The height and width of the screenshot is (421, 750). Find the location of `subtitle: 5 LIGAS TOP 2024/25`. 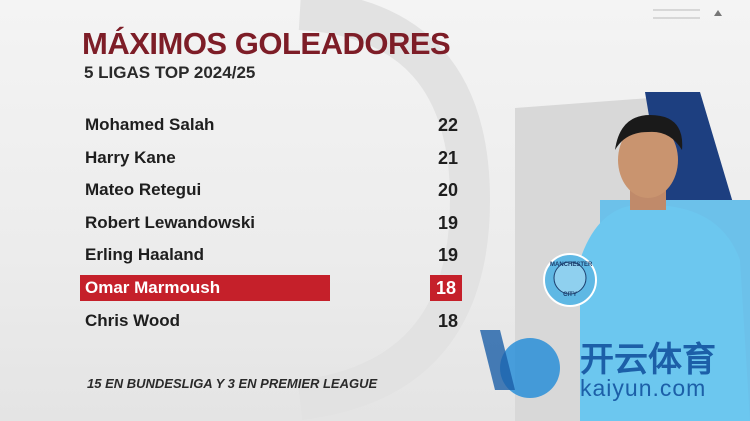

subtitle: 5 LIGAS TOP 2024/25 is located at coordinates (170, 72).